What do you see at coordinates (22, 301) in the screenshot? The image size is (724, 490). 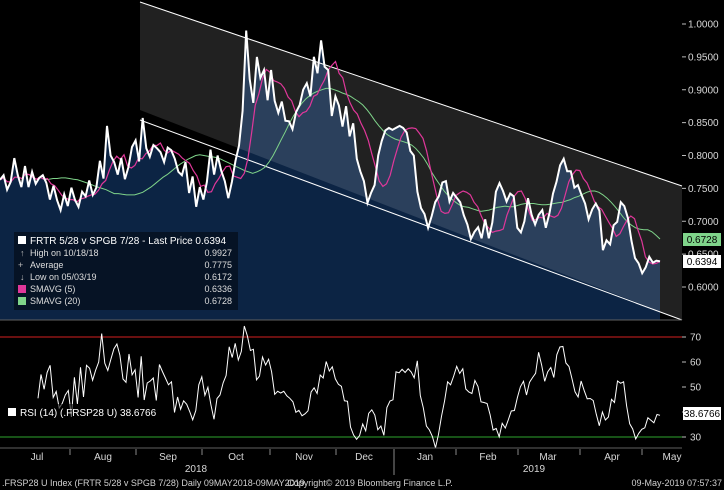 I see `legend-sma20-swatch` at bounding box center [22, 301].